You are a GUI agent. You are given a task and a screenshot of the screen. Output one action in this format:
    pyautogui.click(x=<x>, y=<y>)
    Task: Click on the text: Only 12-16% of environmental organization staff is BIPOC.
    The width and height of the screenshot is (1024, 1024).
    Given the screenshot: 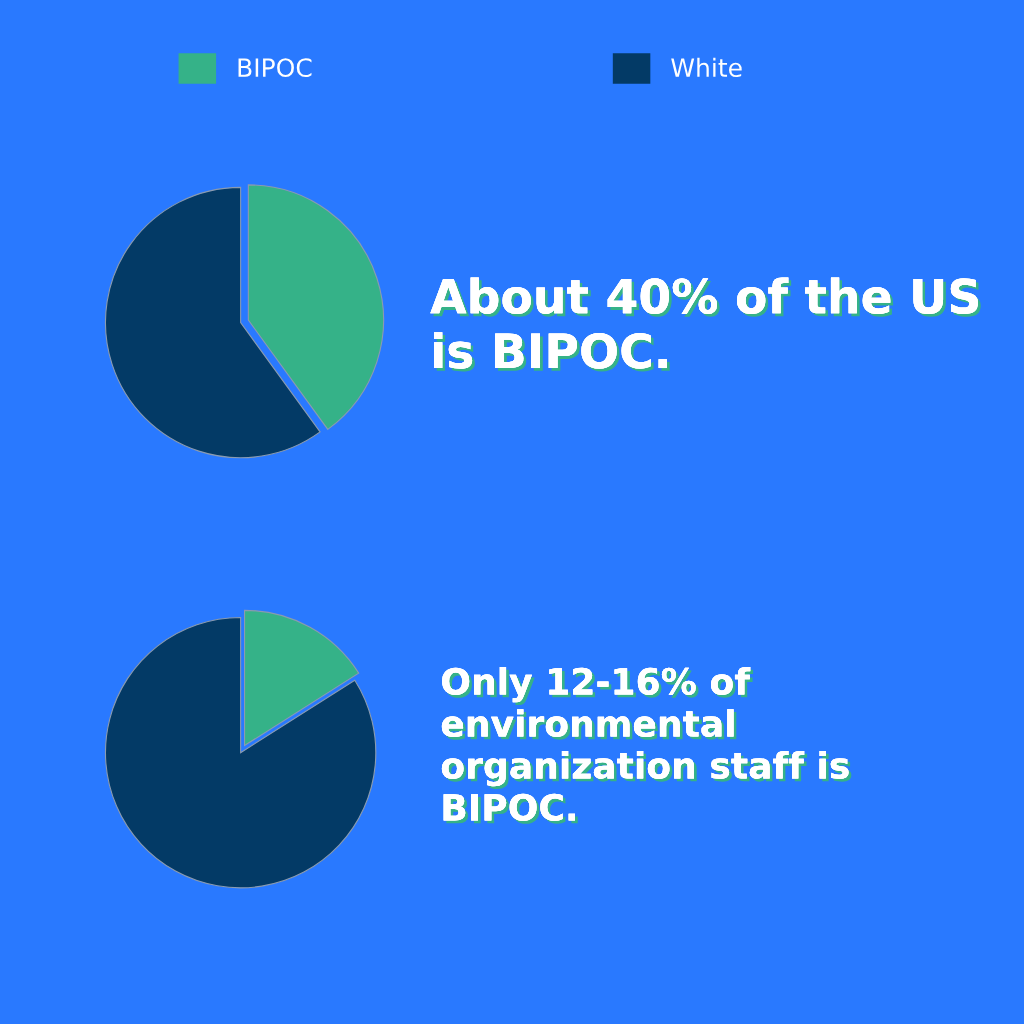 What is the action you would take?
    pyautogui.click(x=646, y=745)
    